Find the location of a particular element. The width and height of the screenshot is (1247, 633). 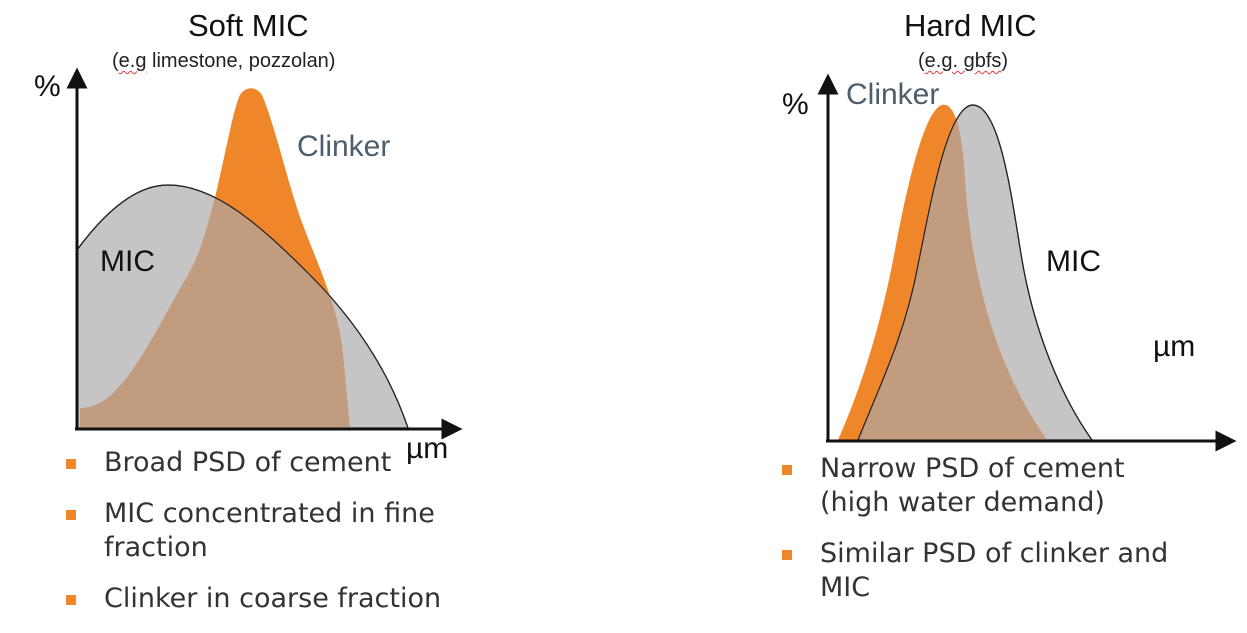

list-item: Narrow PSD of cement (high water demand) is located at coordinates (987, 486).